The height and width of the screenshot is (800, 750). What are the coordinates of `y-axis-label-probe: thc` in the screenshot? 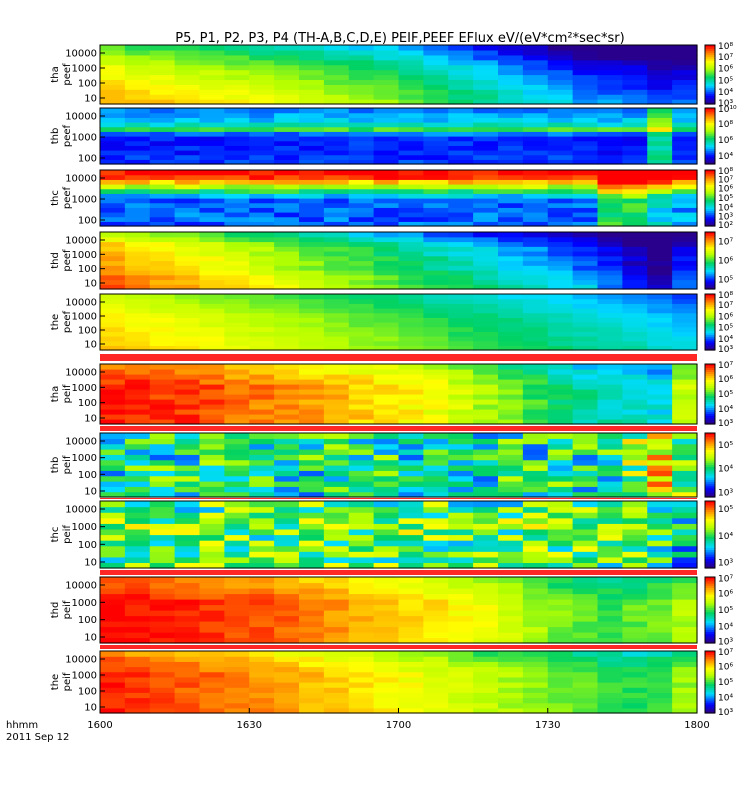 It's located at (55, 535).